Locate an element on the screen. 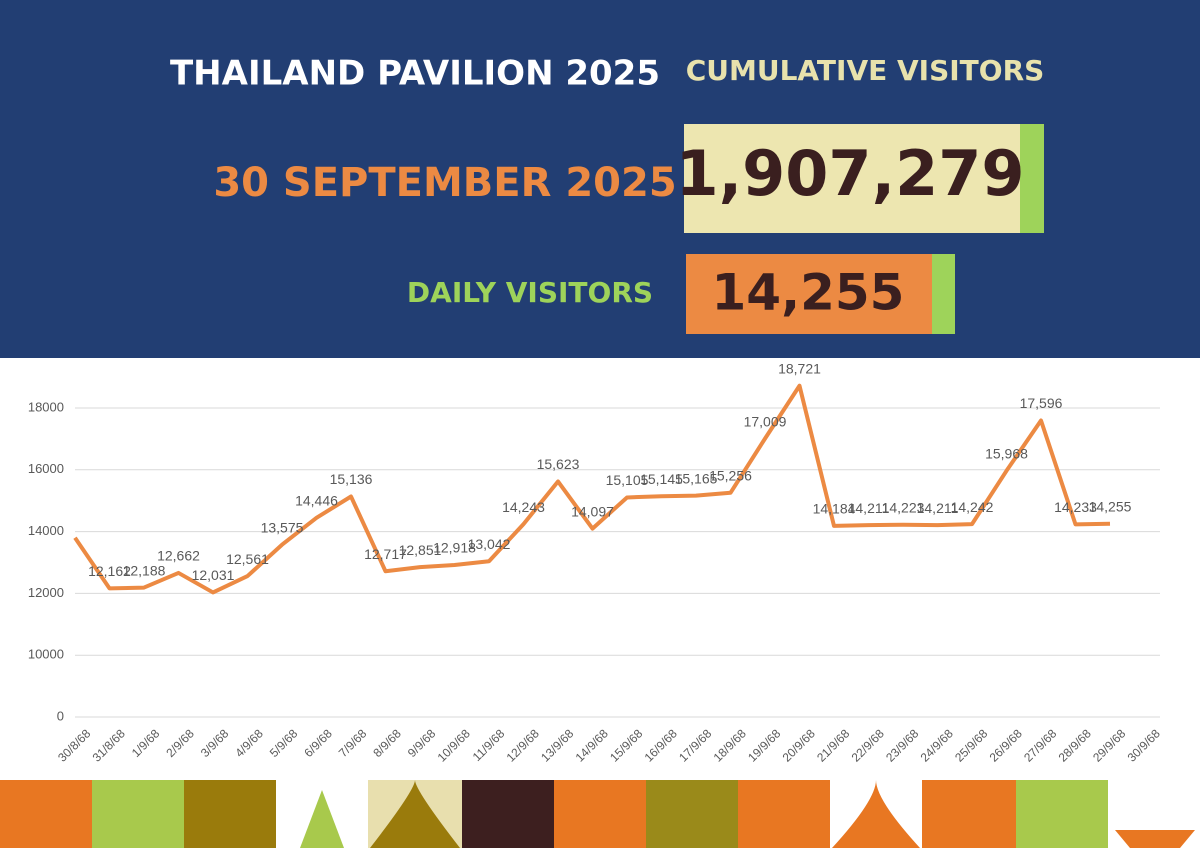  data-label: 14,242 is located at coordinates (972, 507).